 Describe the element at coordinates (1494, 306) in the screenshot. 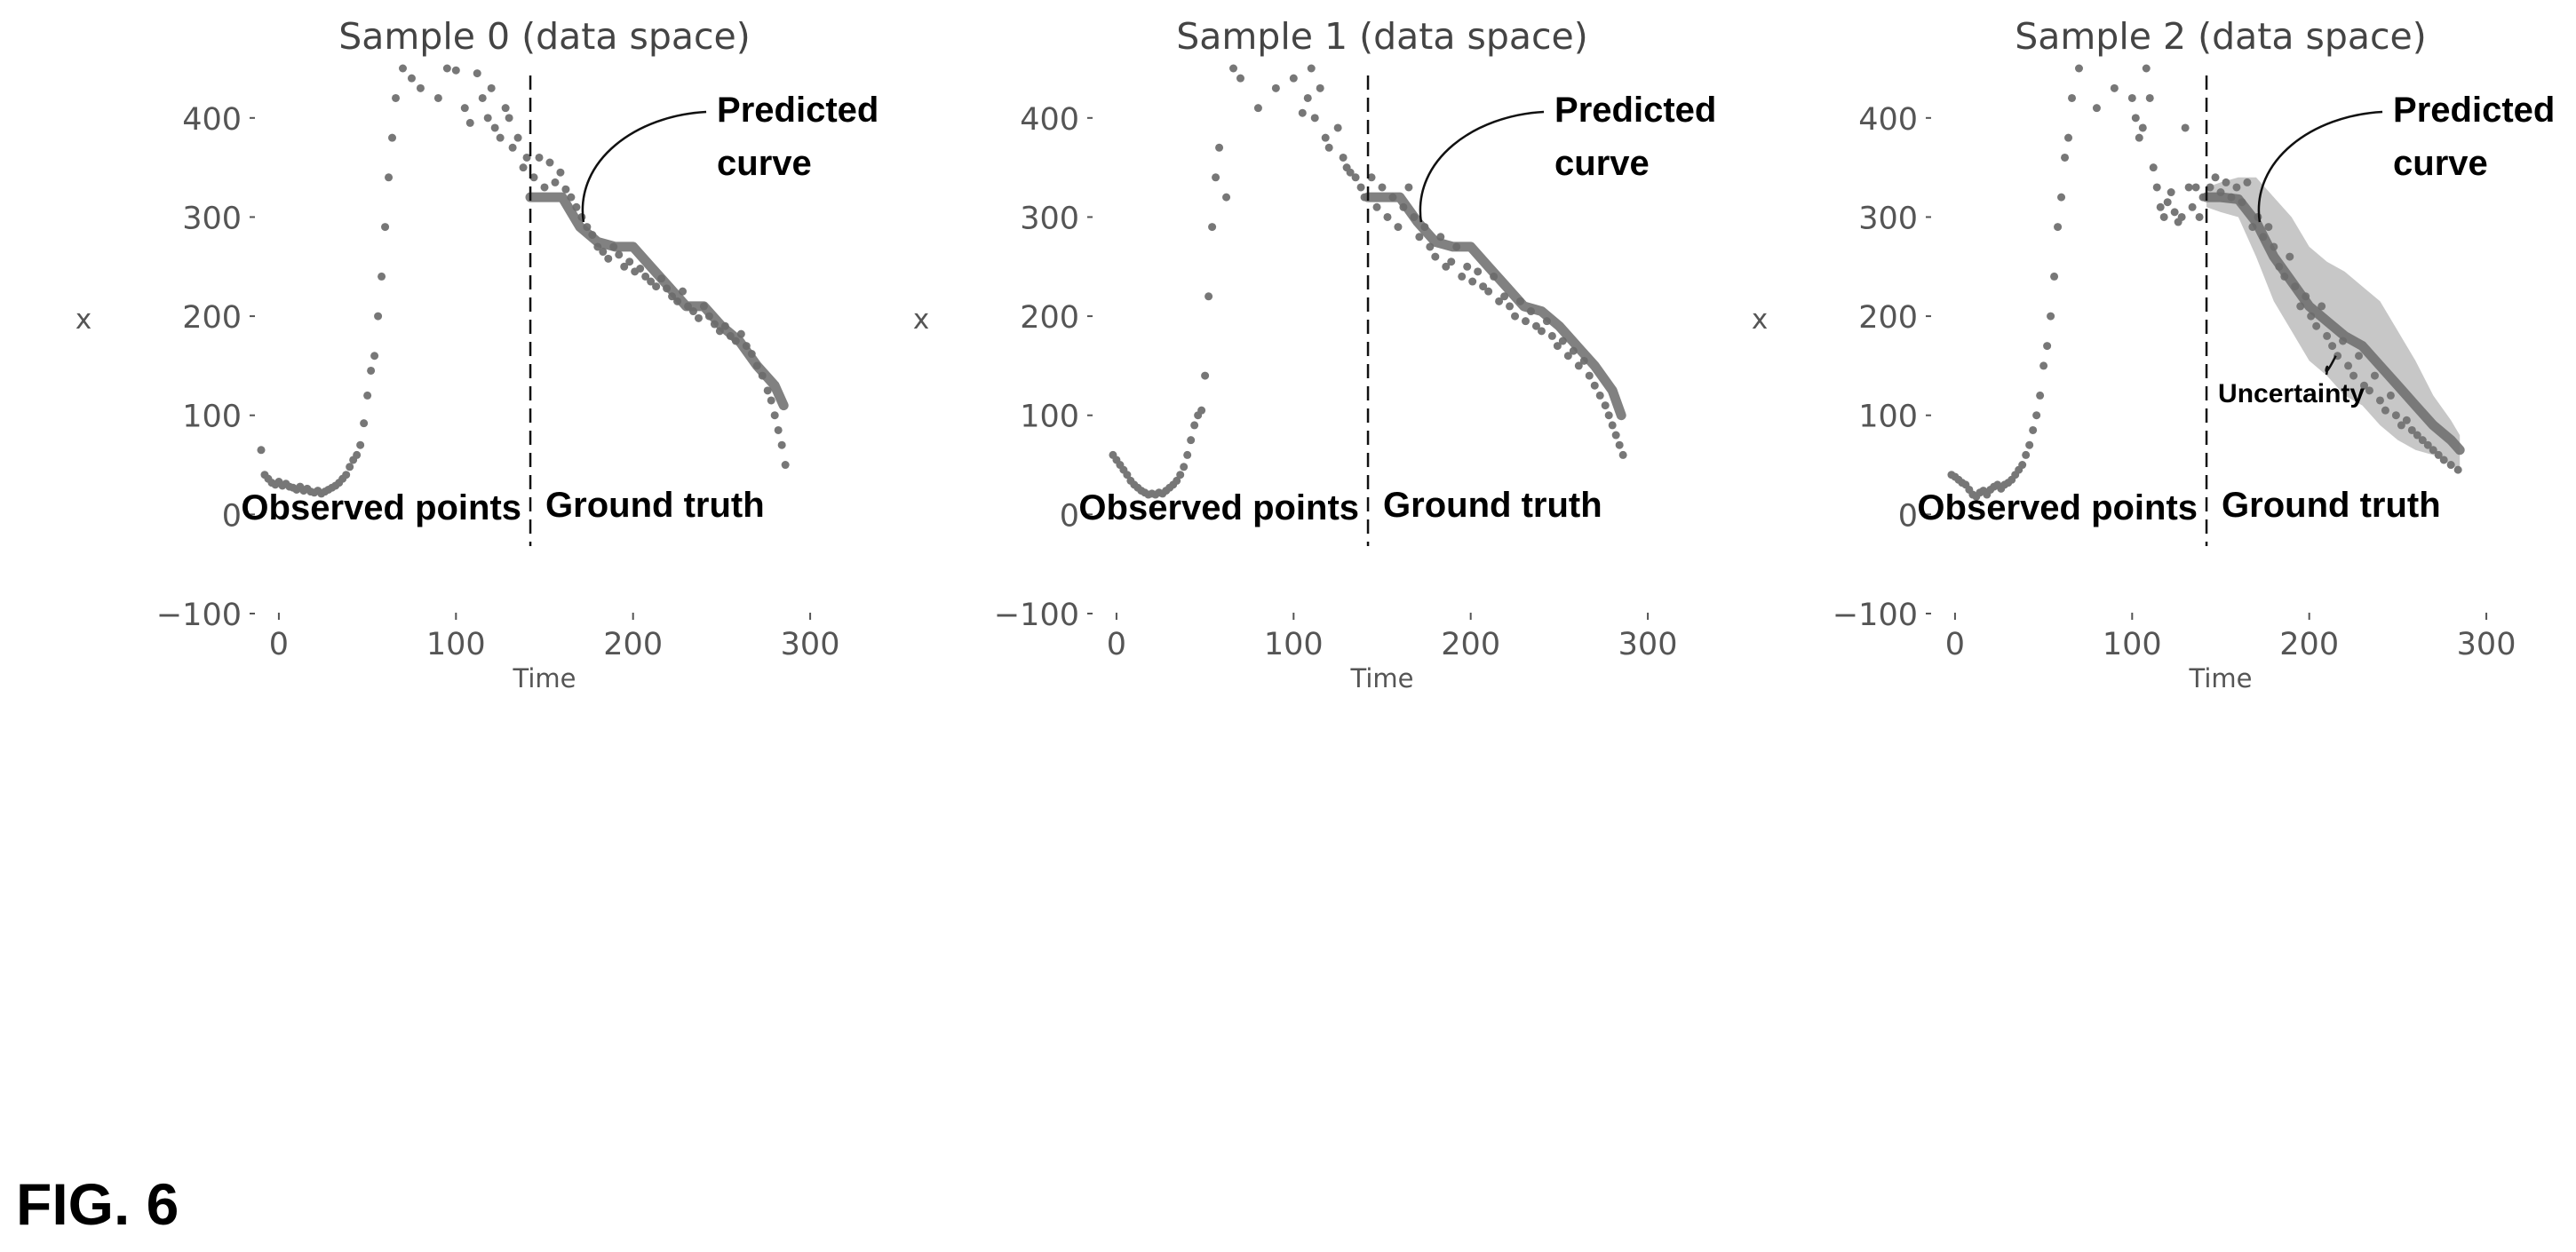

I see `predicted-curve-line` at that location.